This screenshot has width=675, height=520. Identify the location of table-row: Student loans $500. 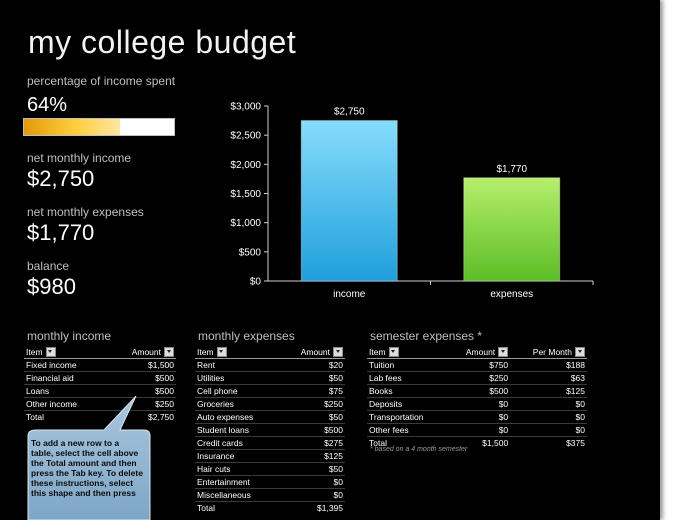
(270, 430).